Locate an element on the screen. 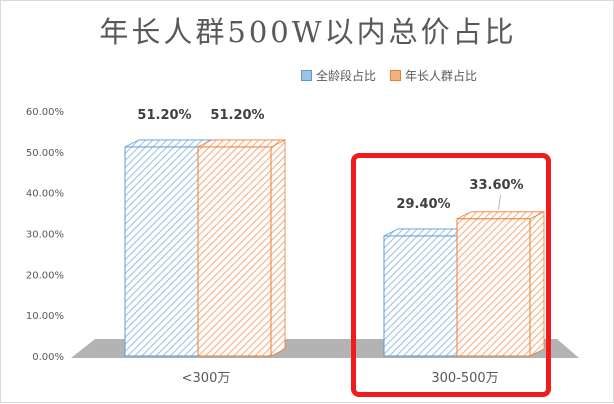 The width and height of the screenshot is (614, 404). legend-item-series-1: 全龄段占比 is located at coordinates (338, 75).